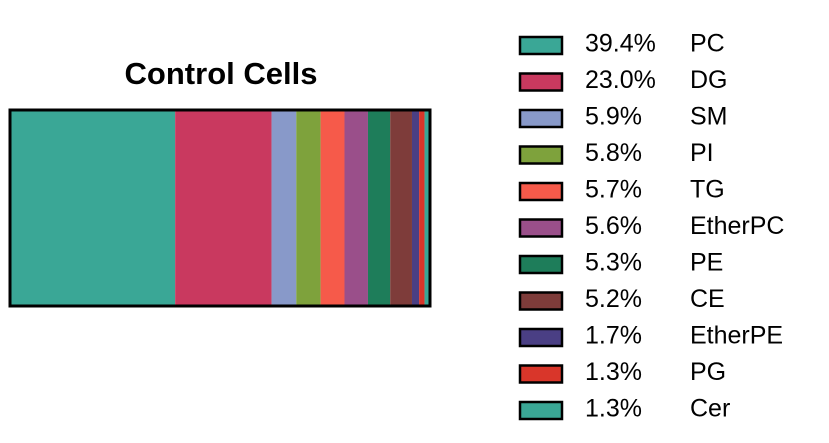 Image resolution: width=829 pixels, height=443 pixels. Describe the element at coordinates (737, 226) in the screenshot. I see `legend-label: EtherPC` at that location.